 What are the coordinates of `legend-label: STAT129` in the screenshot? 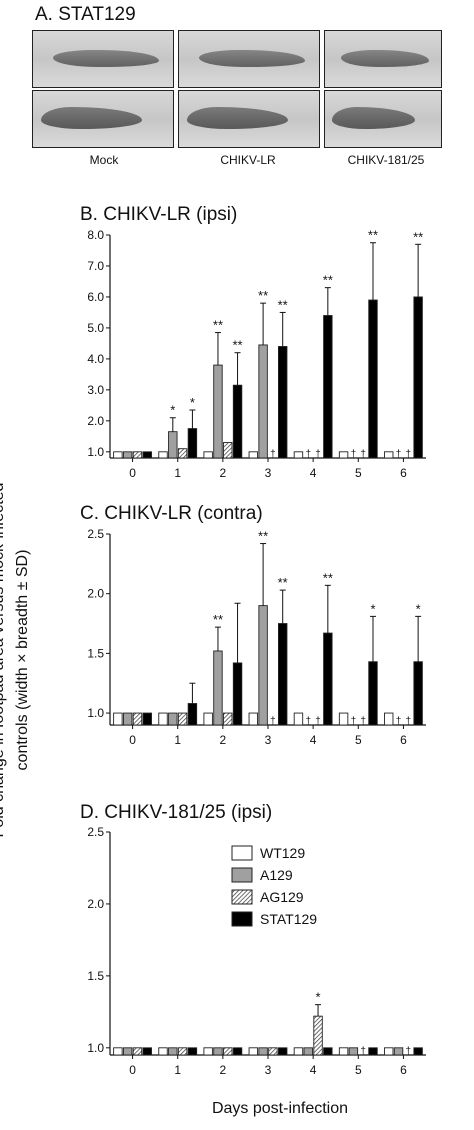 It's located at (288, 919).